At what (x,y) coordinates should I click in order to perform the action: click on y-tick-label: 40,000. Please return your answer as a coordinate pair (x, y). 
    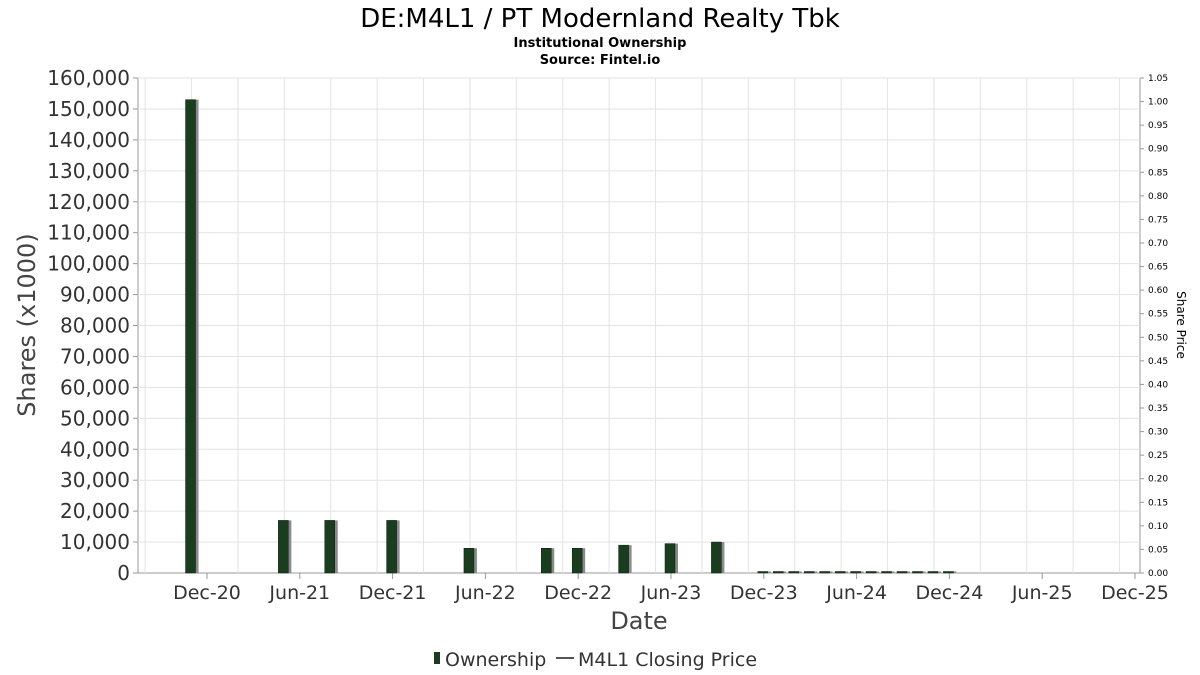
    Looking at the image, I should click on (95, 449).